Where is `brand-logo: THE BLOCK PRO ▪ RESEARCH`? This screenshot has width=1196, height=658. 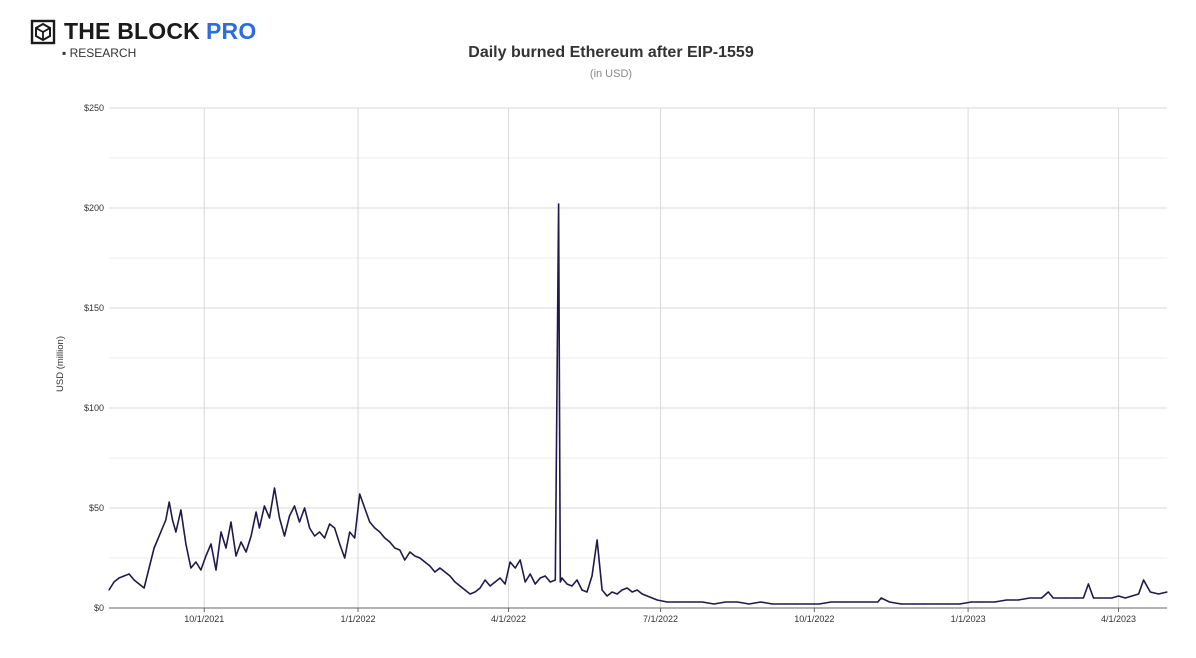 brand-logo: THE BLOCK PRO ▪ RESEARCH is located at coordinates (143, 39).